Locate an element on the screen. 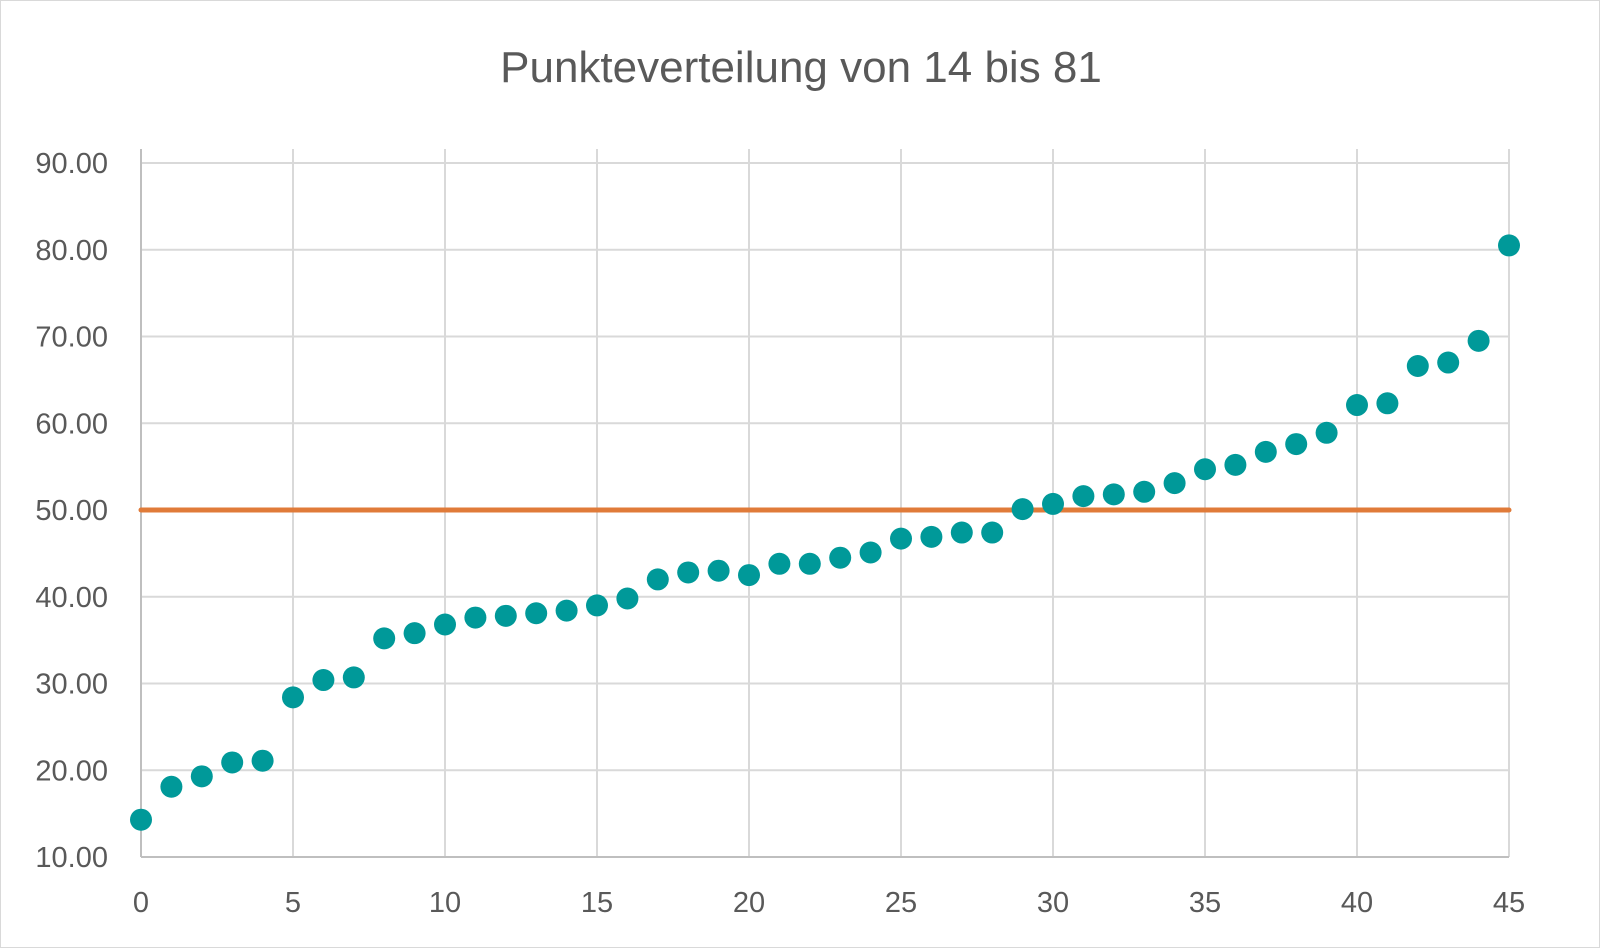 Image resolution: width=1600 pixels, height=949 pixels. x-tick-label: 25 is located at coordinates (901, 903).